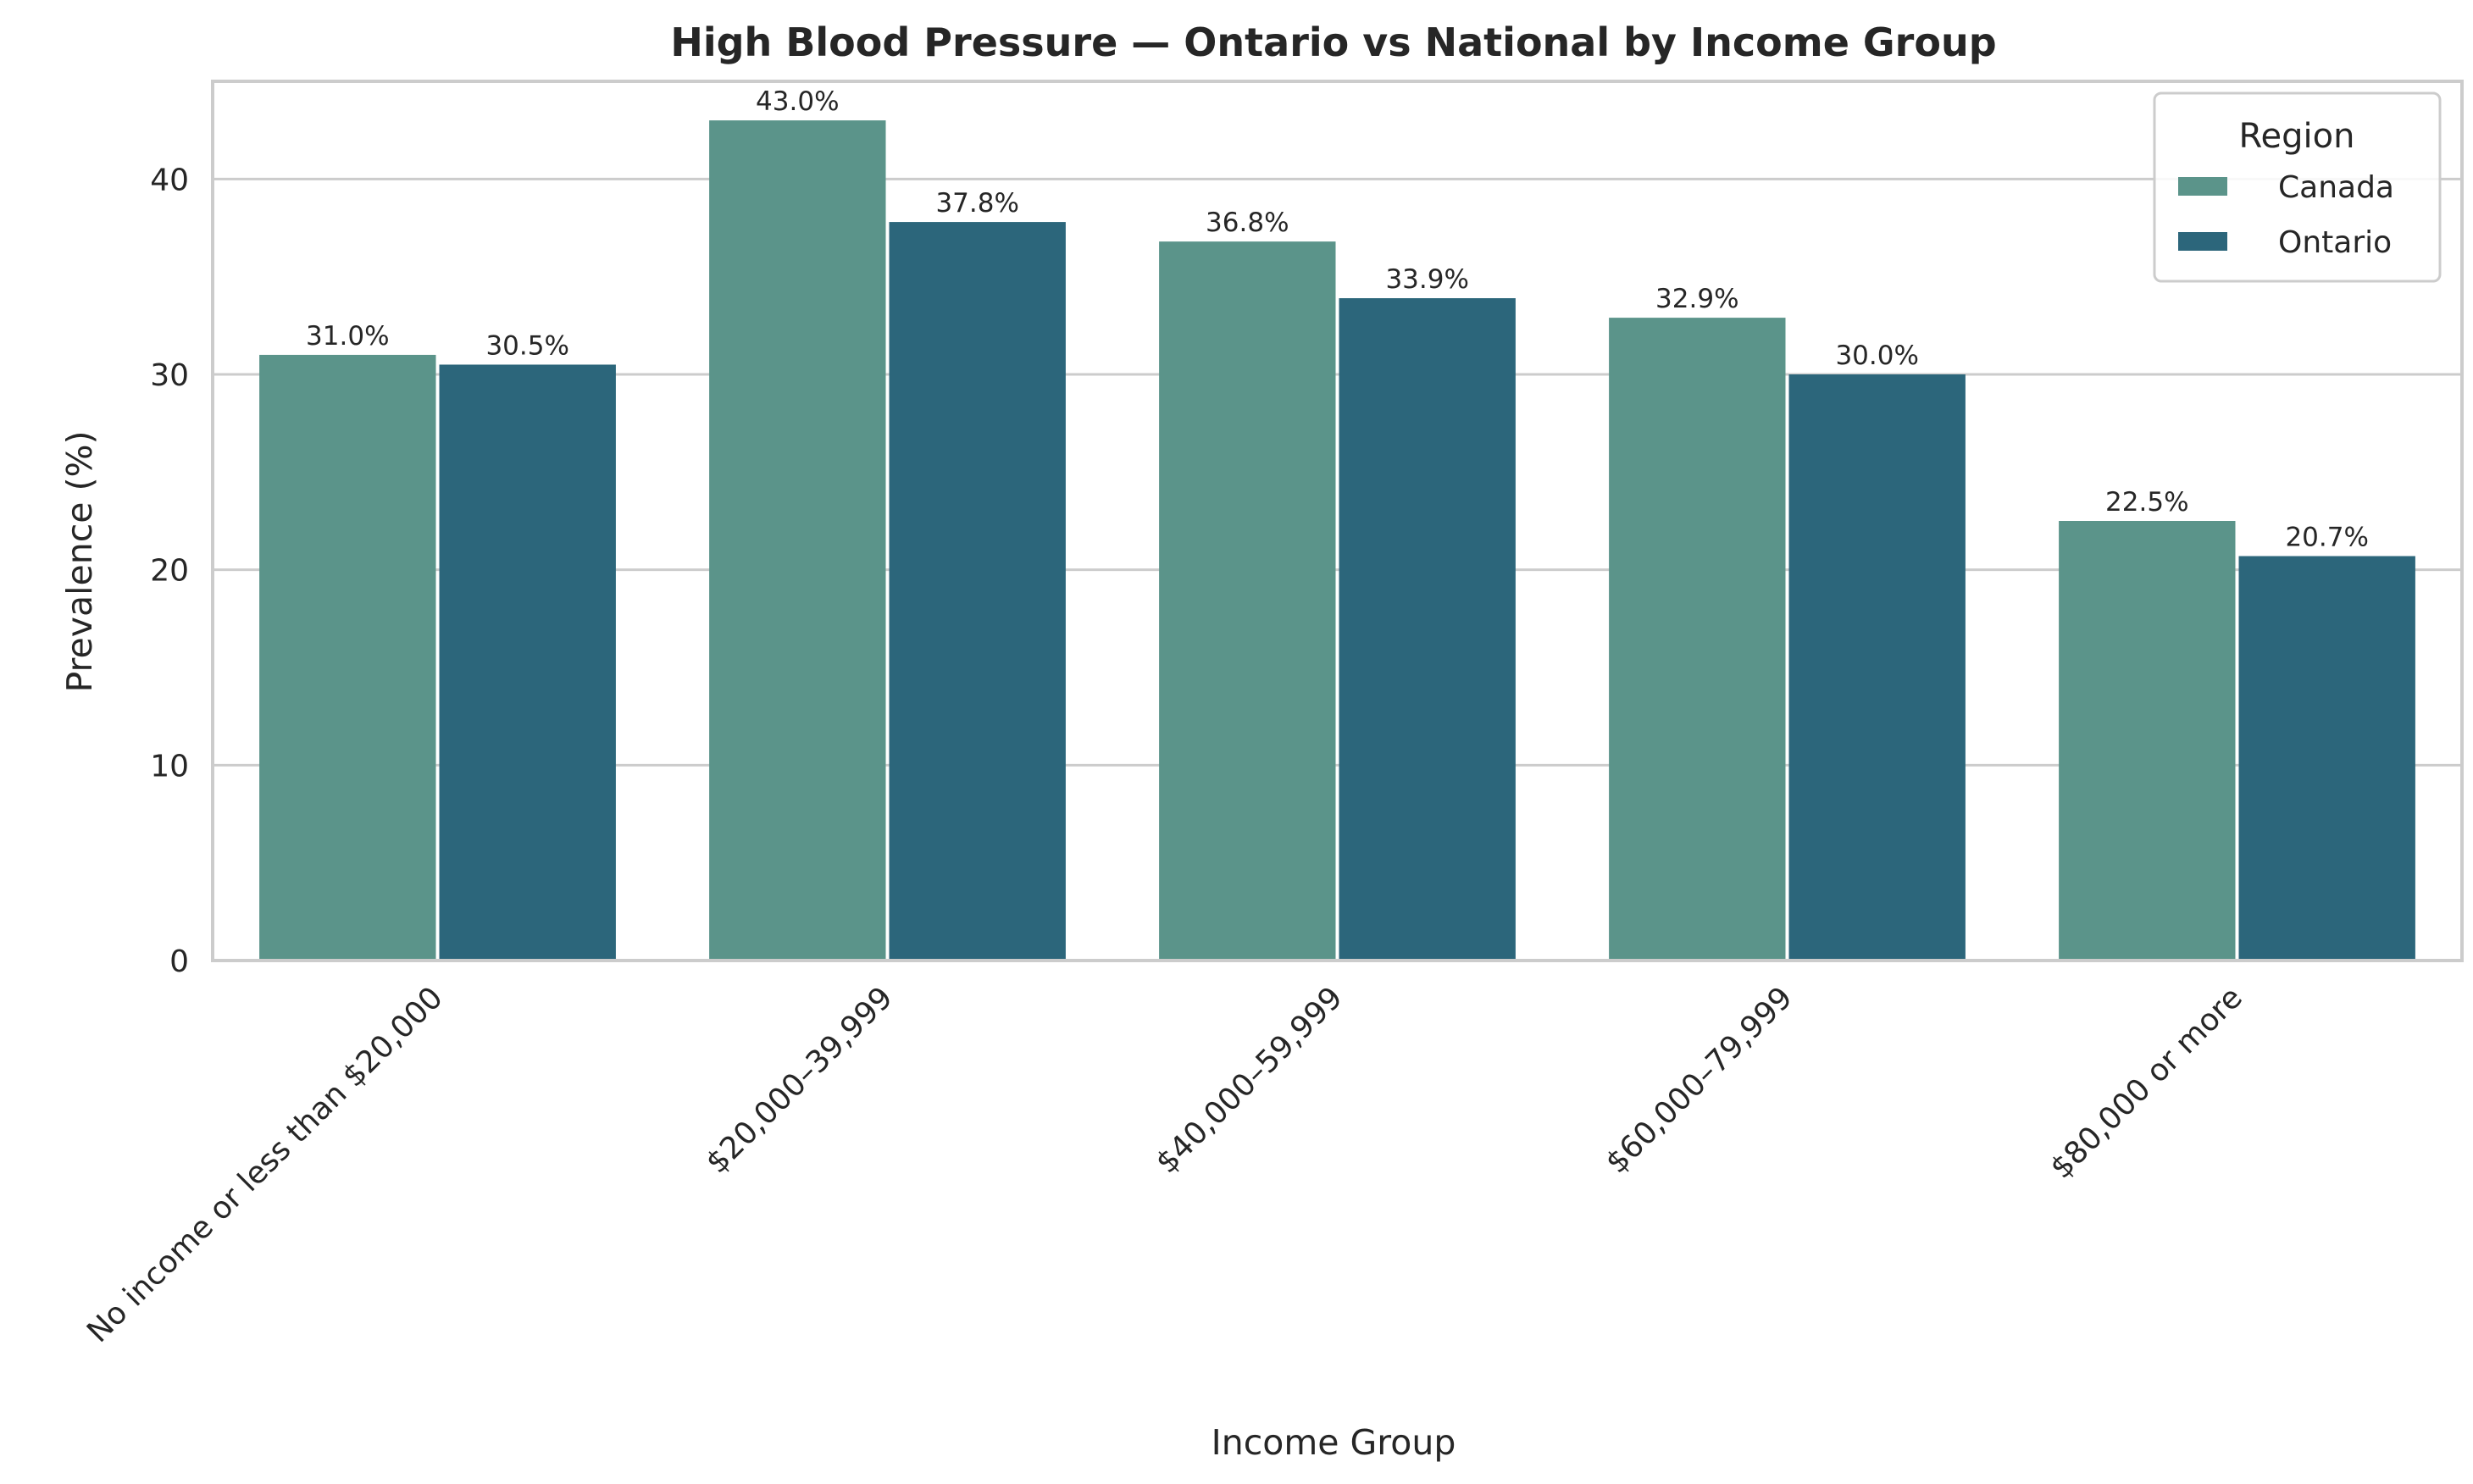 The height and width of the screenshot is (1484, 2473). I want to click on bar-value-label-canada-0: 31.0%, so click(348, 336).